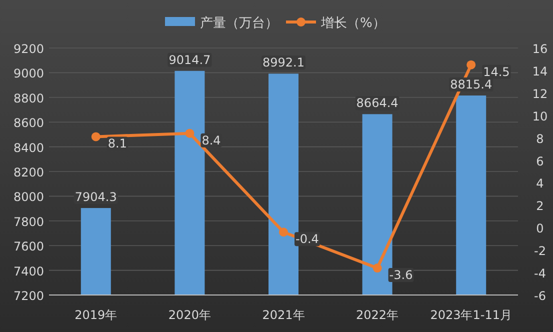  Describe the element at coordinates (471, 315) in the screenshot. I see `x-tick-label: 2023年1-11月` at that location.